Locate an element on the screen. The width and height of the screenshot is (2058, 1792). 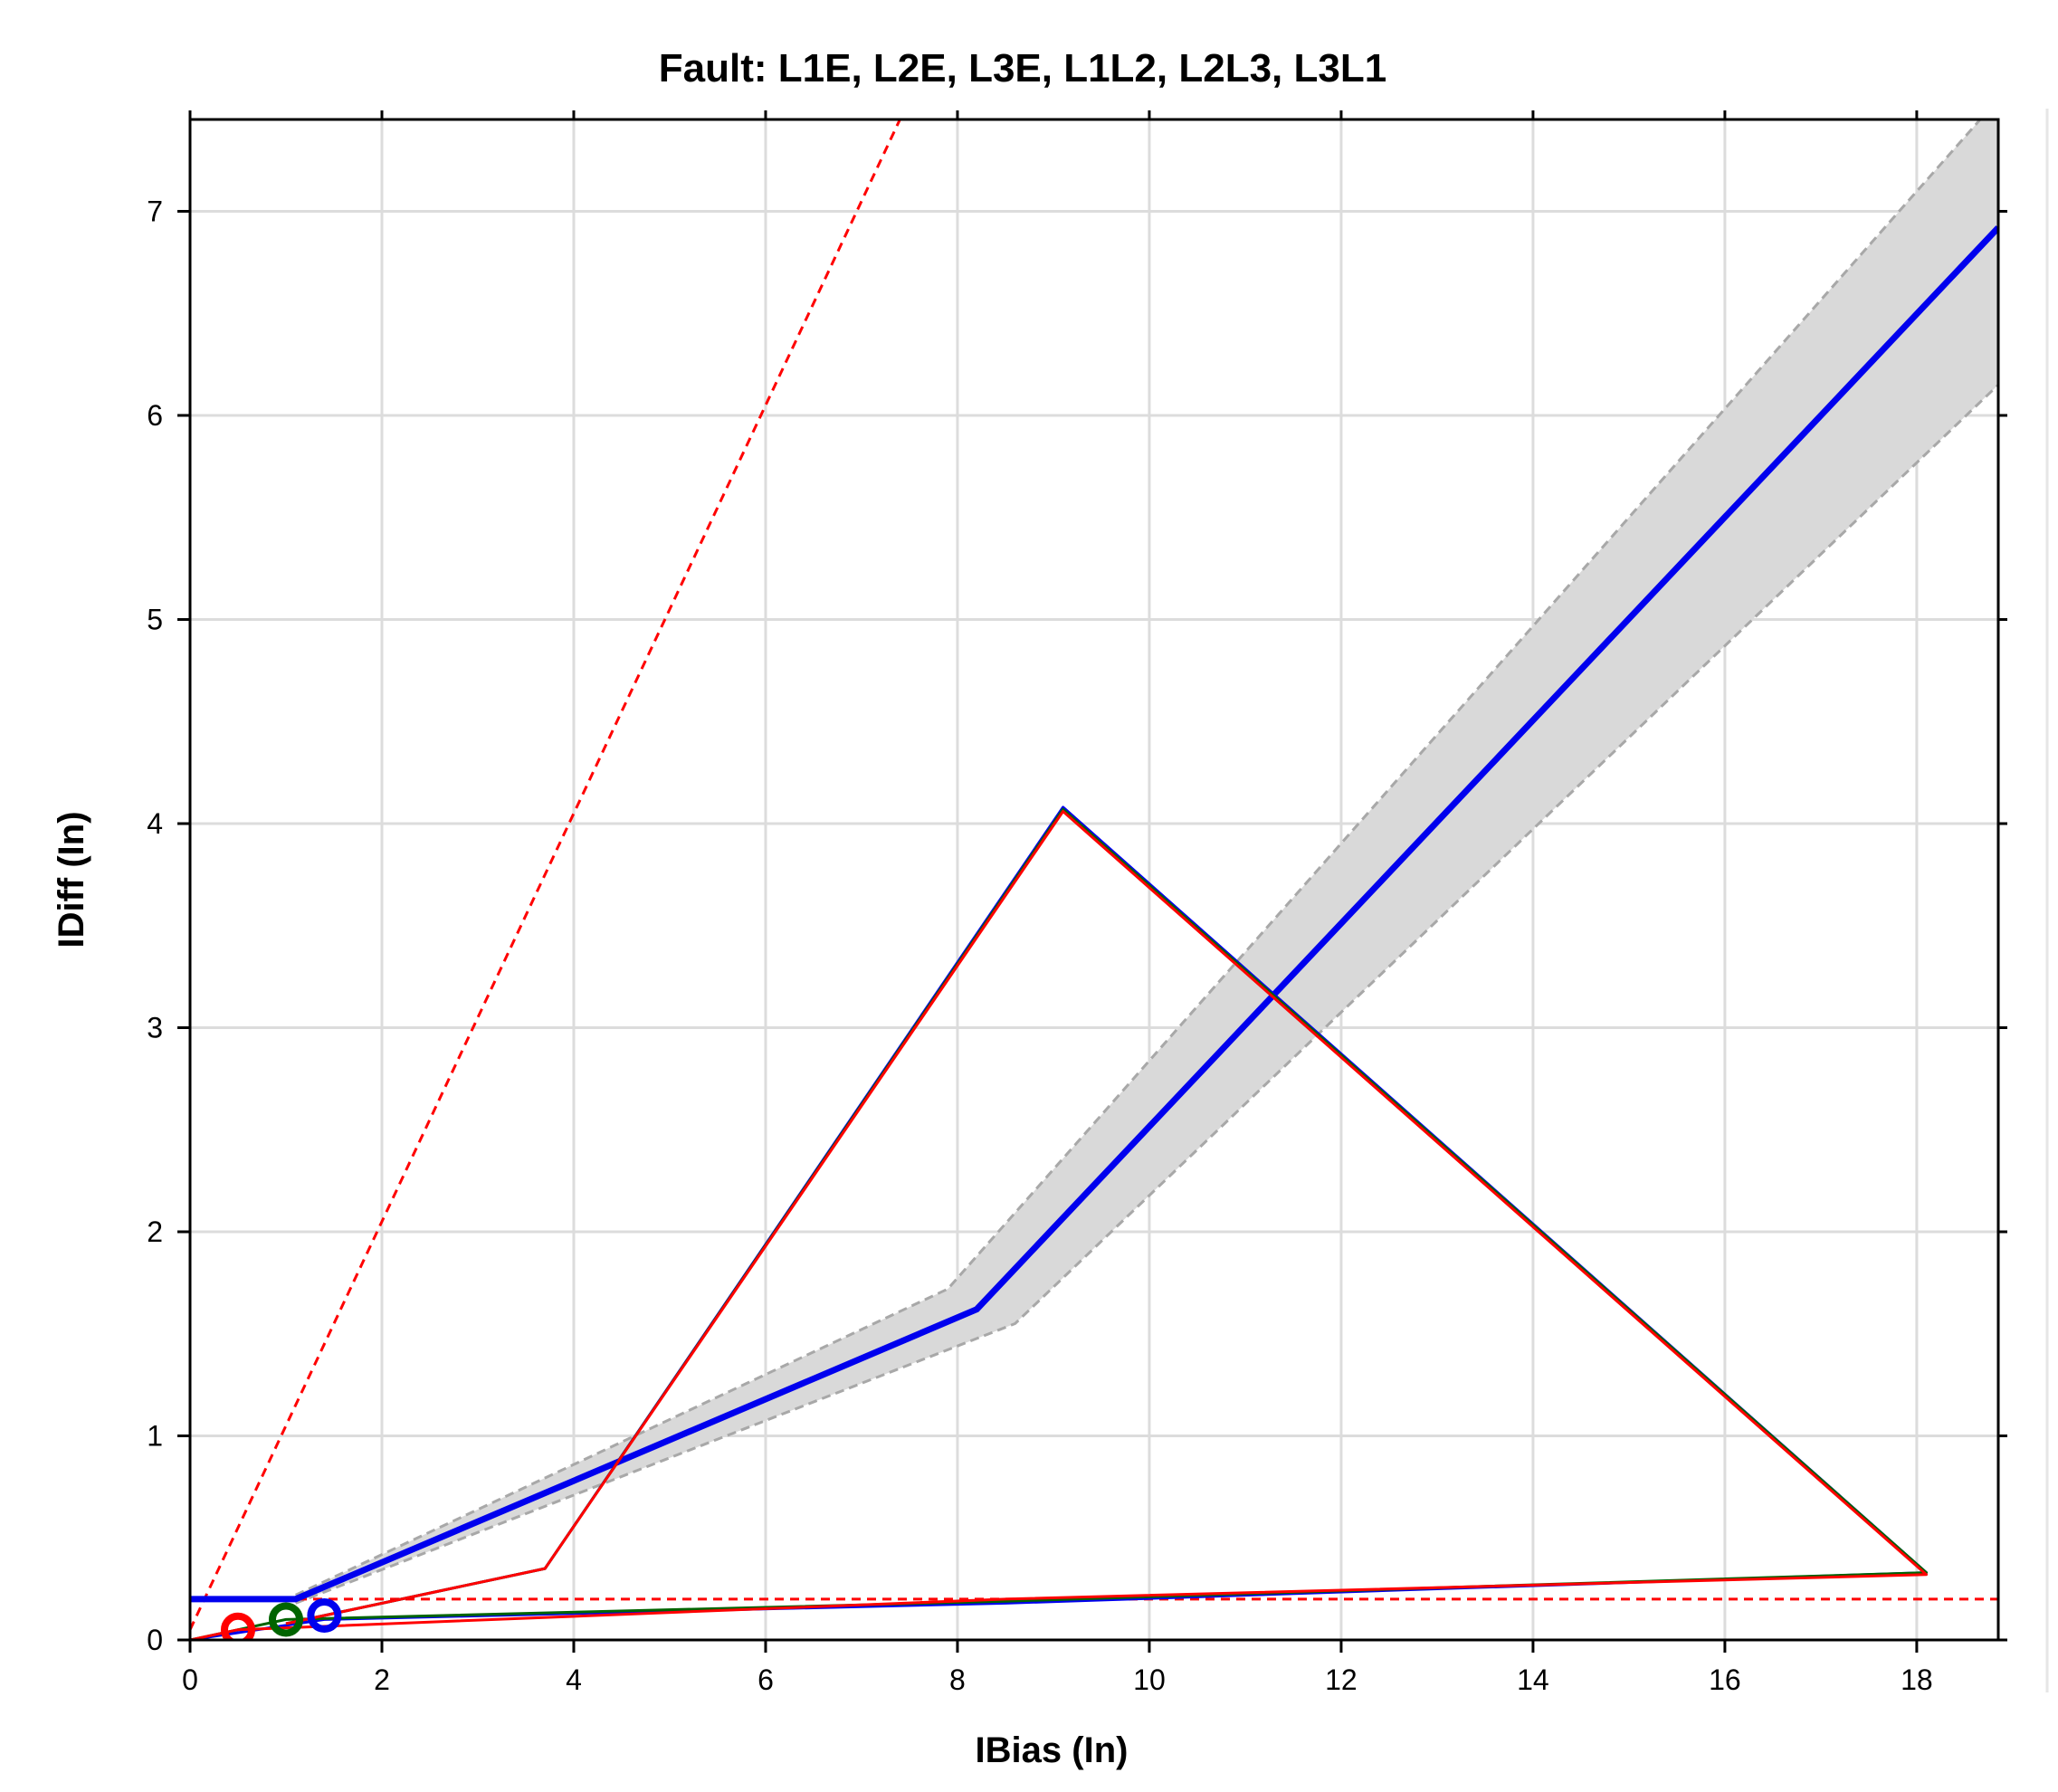
y-tick-label-5: 5 is located at coordinates (155, 619).